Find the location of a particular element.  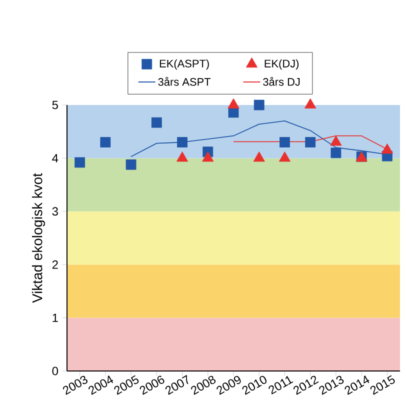

x-tick-label: 2011 is located at coordinates (281, 385).